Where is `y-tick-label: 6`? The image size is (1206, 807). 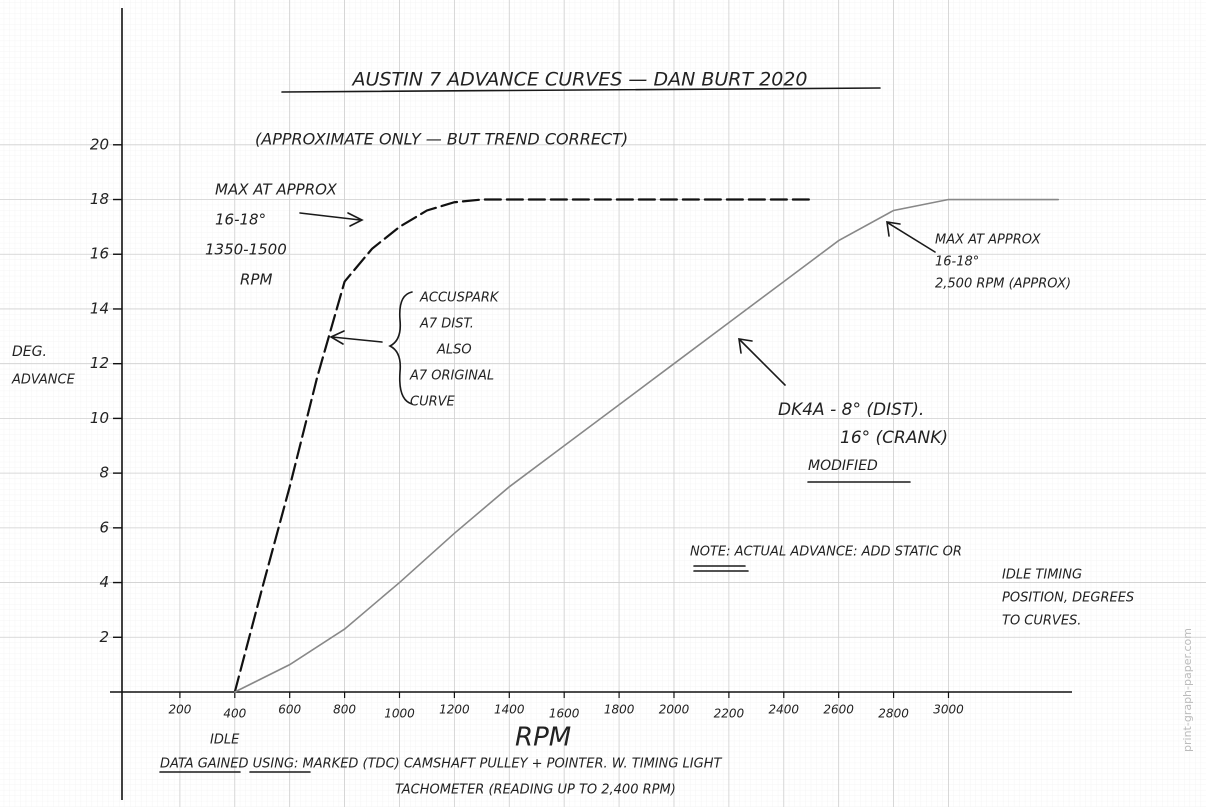 y-tick-label: 6 is located at coordinates (104, 527).